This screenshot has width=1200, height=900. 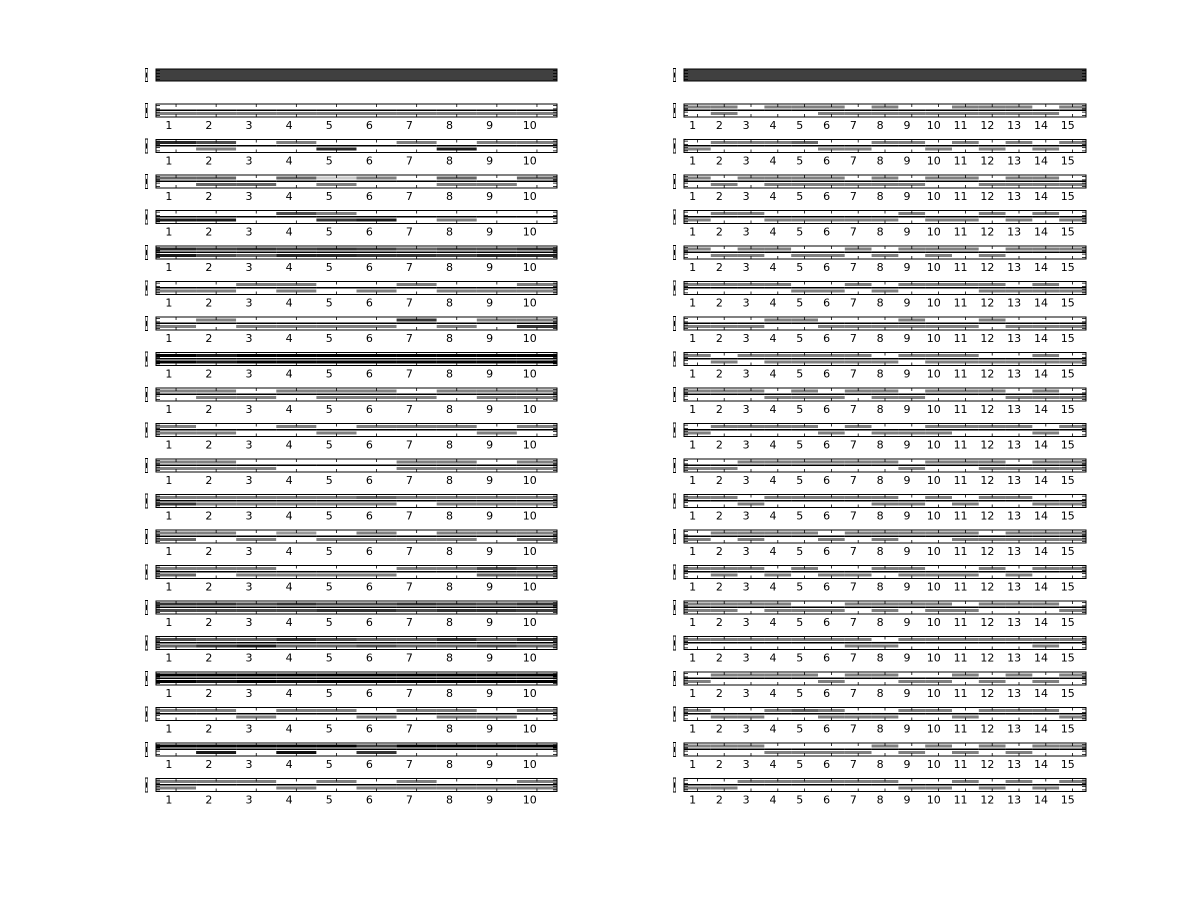 I want to click on x-tick-label: 10, so click(x=530, y=480).